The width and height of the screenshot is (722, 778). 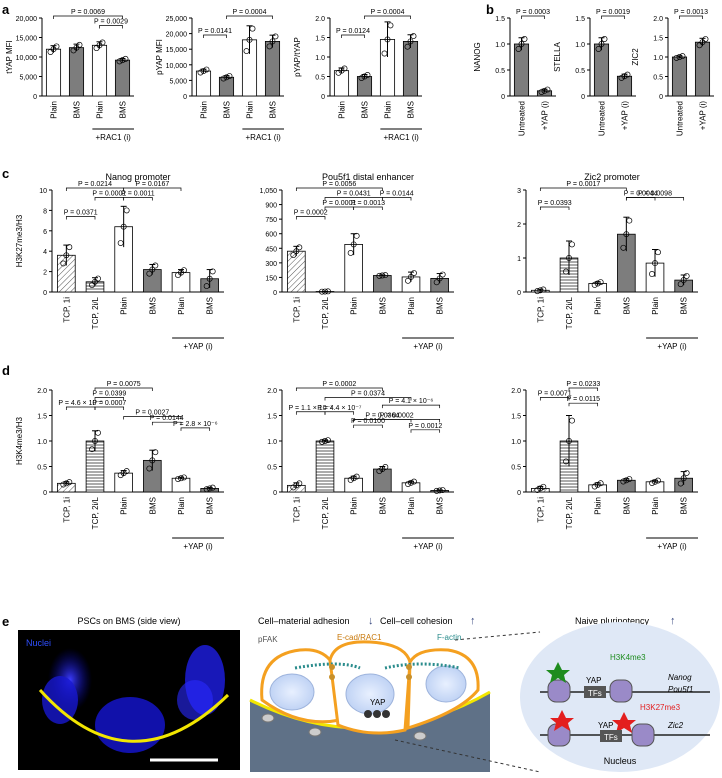 I want to click on p-value-label: P = 0.0003, so click(x=533, y=12).